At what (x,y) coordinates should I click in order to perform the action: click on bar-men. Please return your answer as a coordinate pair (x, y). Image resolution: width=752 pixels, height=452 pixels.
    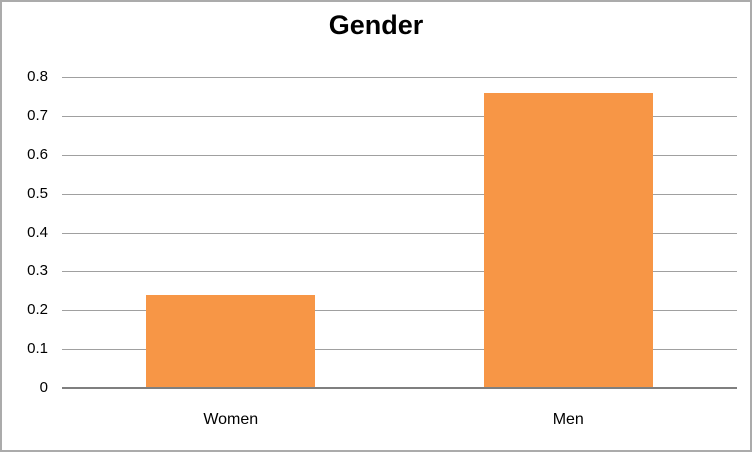
    Looking at the image, I should click on (568, 240).